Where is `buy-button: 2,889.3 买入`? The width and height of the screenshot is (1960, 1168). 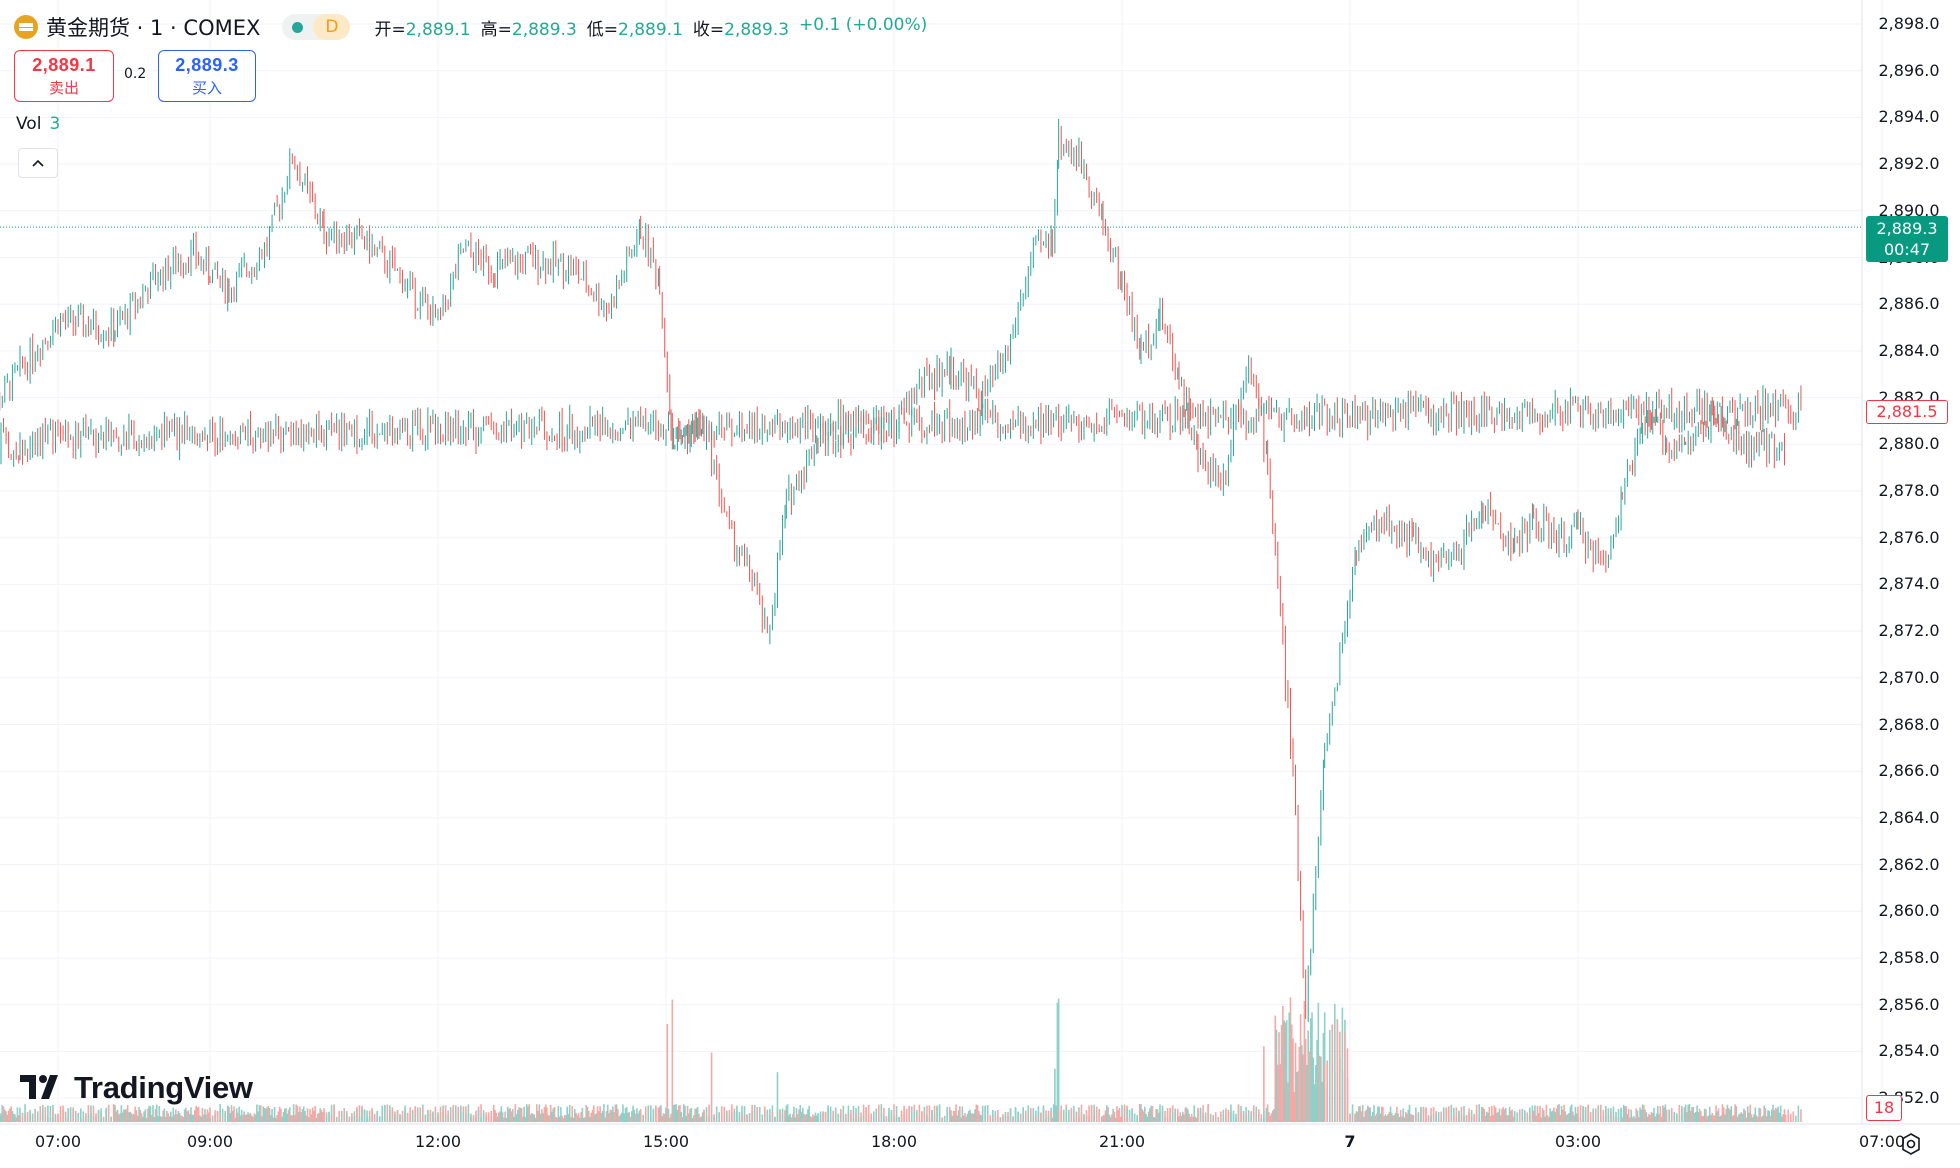 buy-button: 2,889.3 买入 is located at coordinates (207, 76).